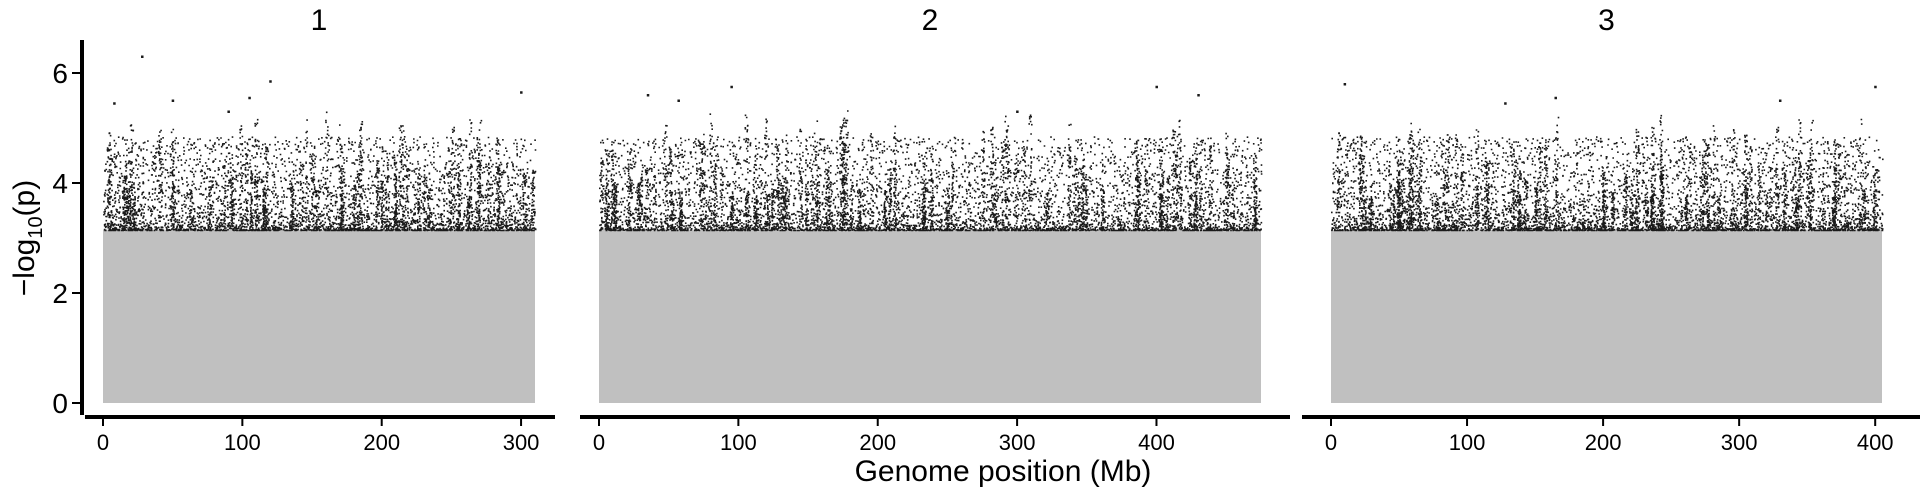  What do you see at coordinates (1606, 20) in the screenshot?
I see `facet-title: 3` at bounding box center [1606, 20].